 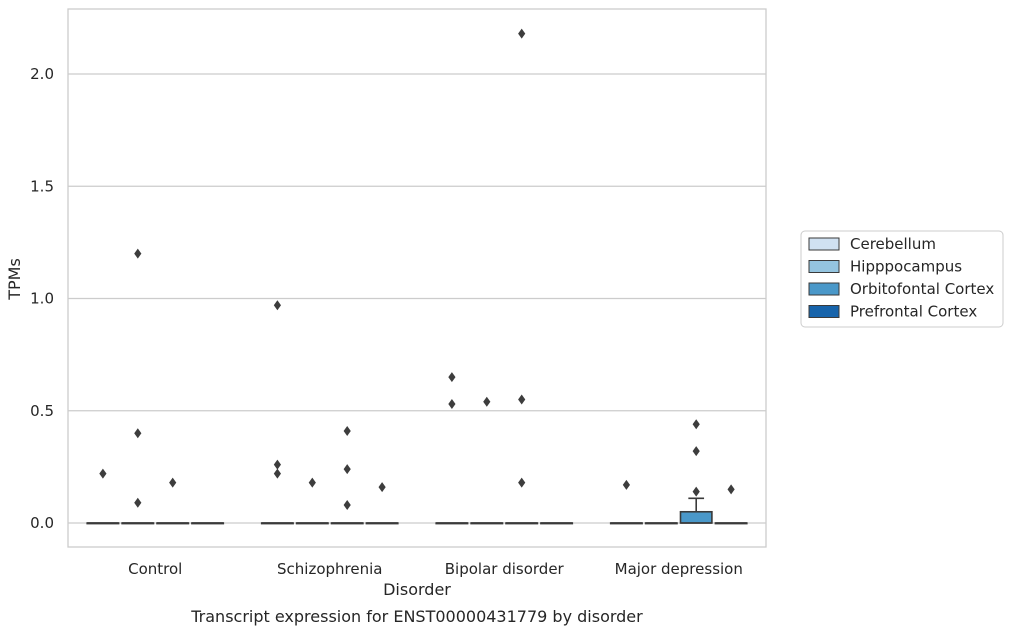 What do you see at coordinates (922, 289) in the screenshot?
I see `legend-label: Orbitofontal Cortex` at bounding box center [922, 289].